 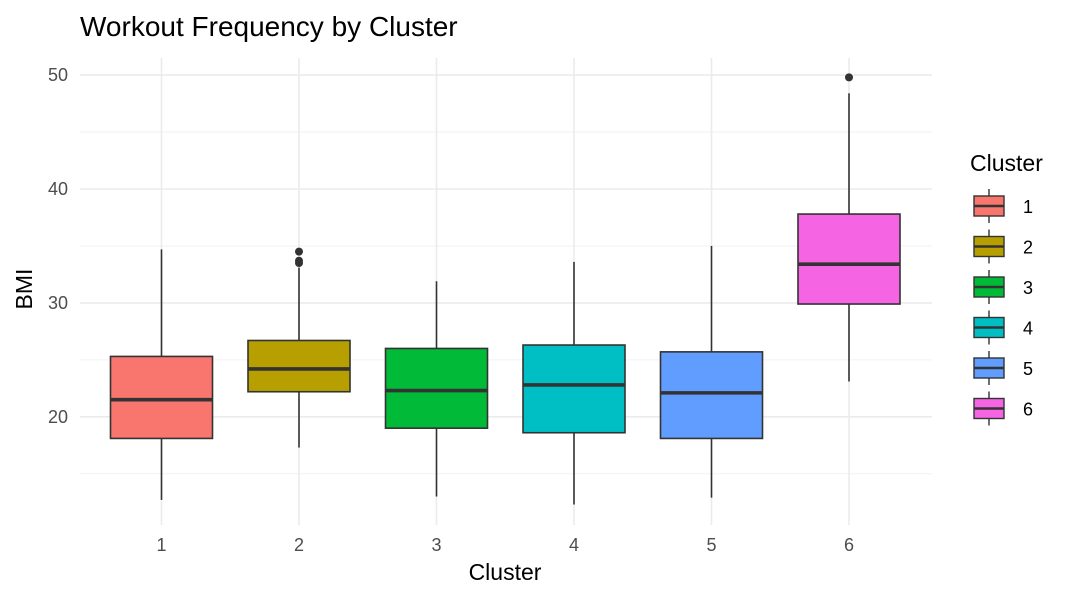 What do you see at coordinates (1006, 163) in the screenshot?
I see `legend-title: Cluster` at bounding box center [1006, 163].